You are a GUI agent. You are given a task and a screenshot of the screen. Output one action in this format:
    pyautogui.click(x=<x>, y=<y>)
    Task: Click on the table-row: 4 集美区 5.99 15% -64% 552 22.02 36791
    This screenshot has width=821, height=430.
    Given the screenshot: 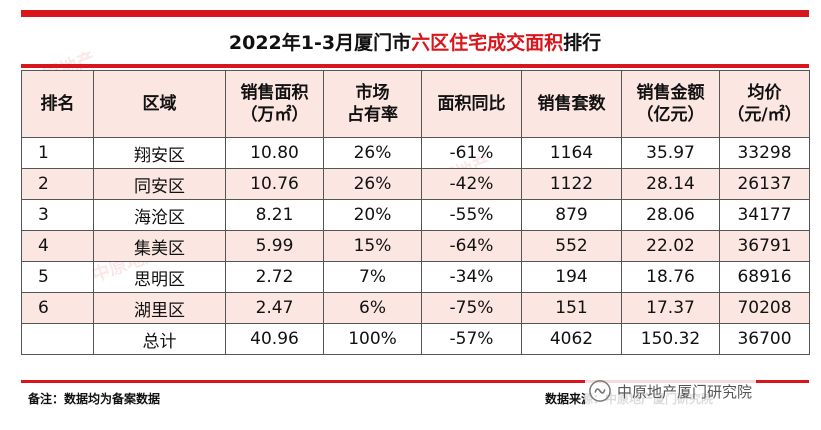 What is the action you would take?
    pyautogui.click(x=415, y=246)
    